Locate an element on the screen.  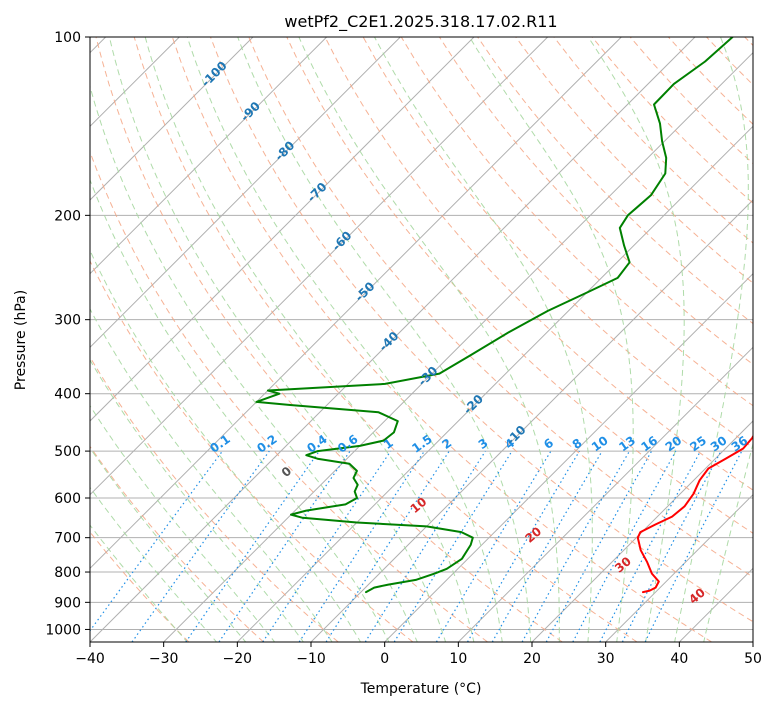
isotherm-label: -30 is located at coordinates (427, 376).